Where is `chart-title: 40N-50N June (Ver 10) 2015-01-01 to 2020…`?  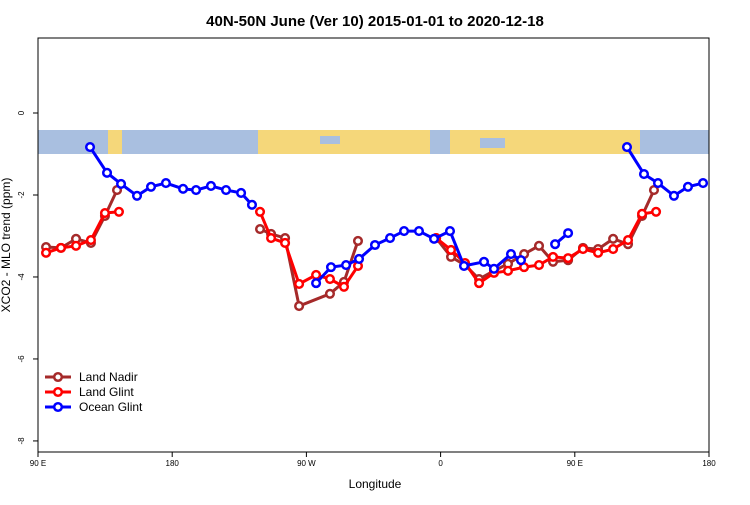
chart-title: 40N-50N June (Ver 10) 2015-01-01 to 2020… is located at coordinates (375, 21).